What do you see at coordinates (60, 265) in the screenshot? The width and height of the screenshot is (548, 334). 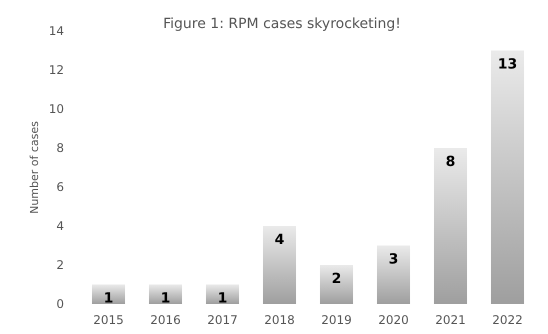 I see `y-tick-label: 2` at bounding box center [60, 265].